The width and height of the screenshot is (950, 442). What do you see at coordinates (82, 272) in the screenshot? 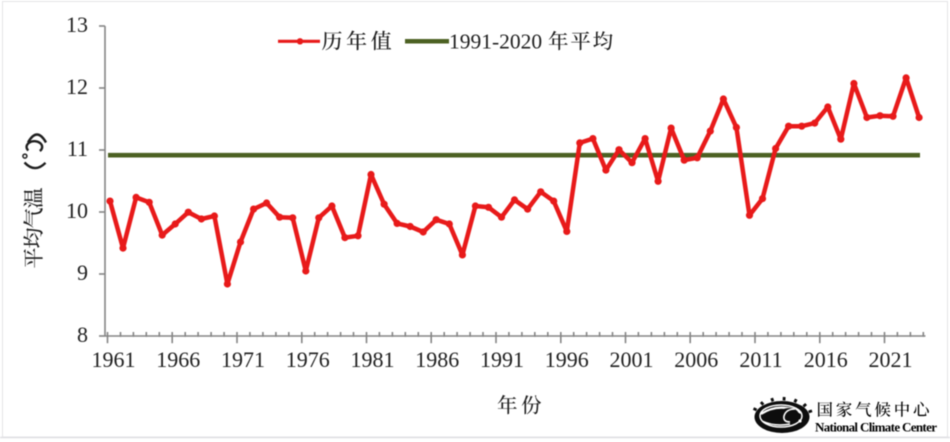
I see `svg-text: 9` at bounding box center [82, 272].